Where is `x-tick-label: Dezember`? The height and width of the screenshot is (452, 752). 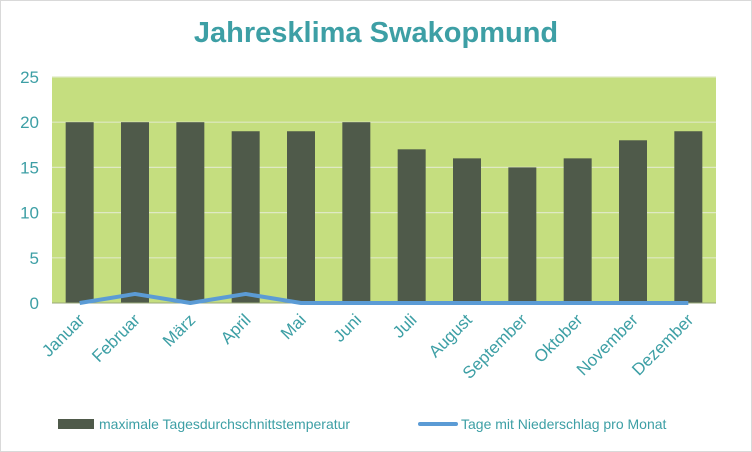
x-tick-label: Dezember is located at coordinates (662, 344).